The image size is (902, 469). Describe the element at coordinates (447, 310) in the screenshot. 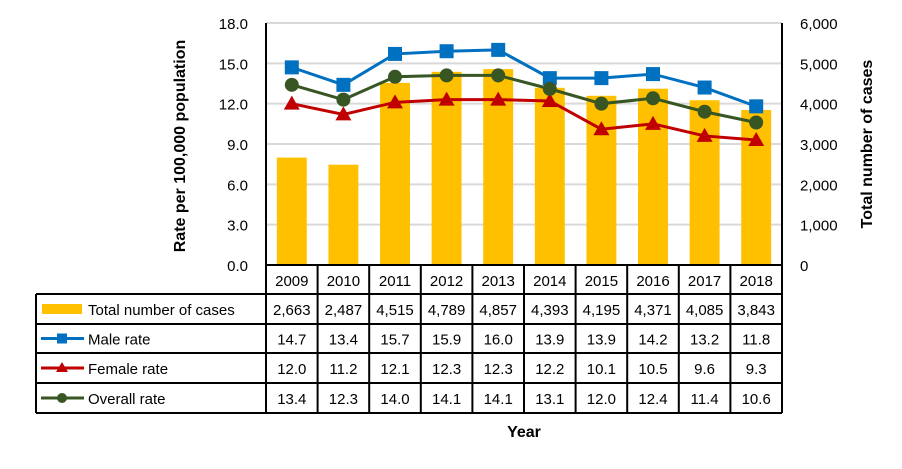

I see `table-cell: 4,789` at that location.